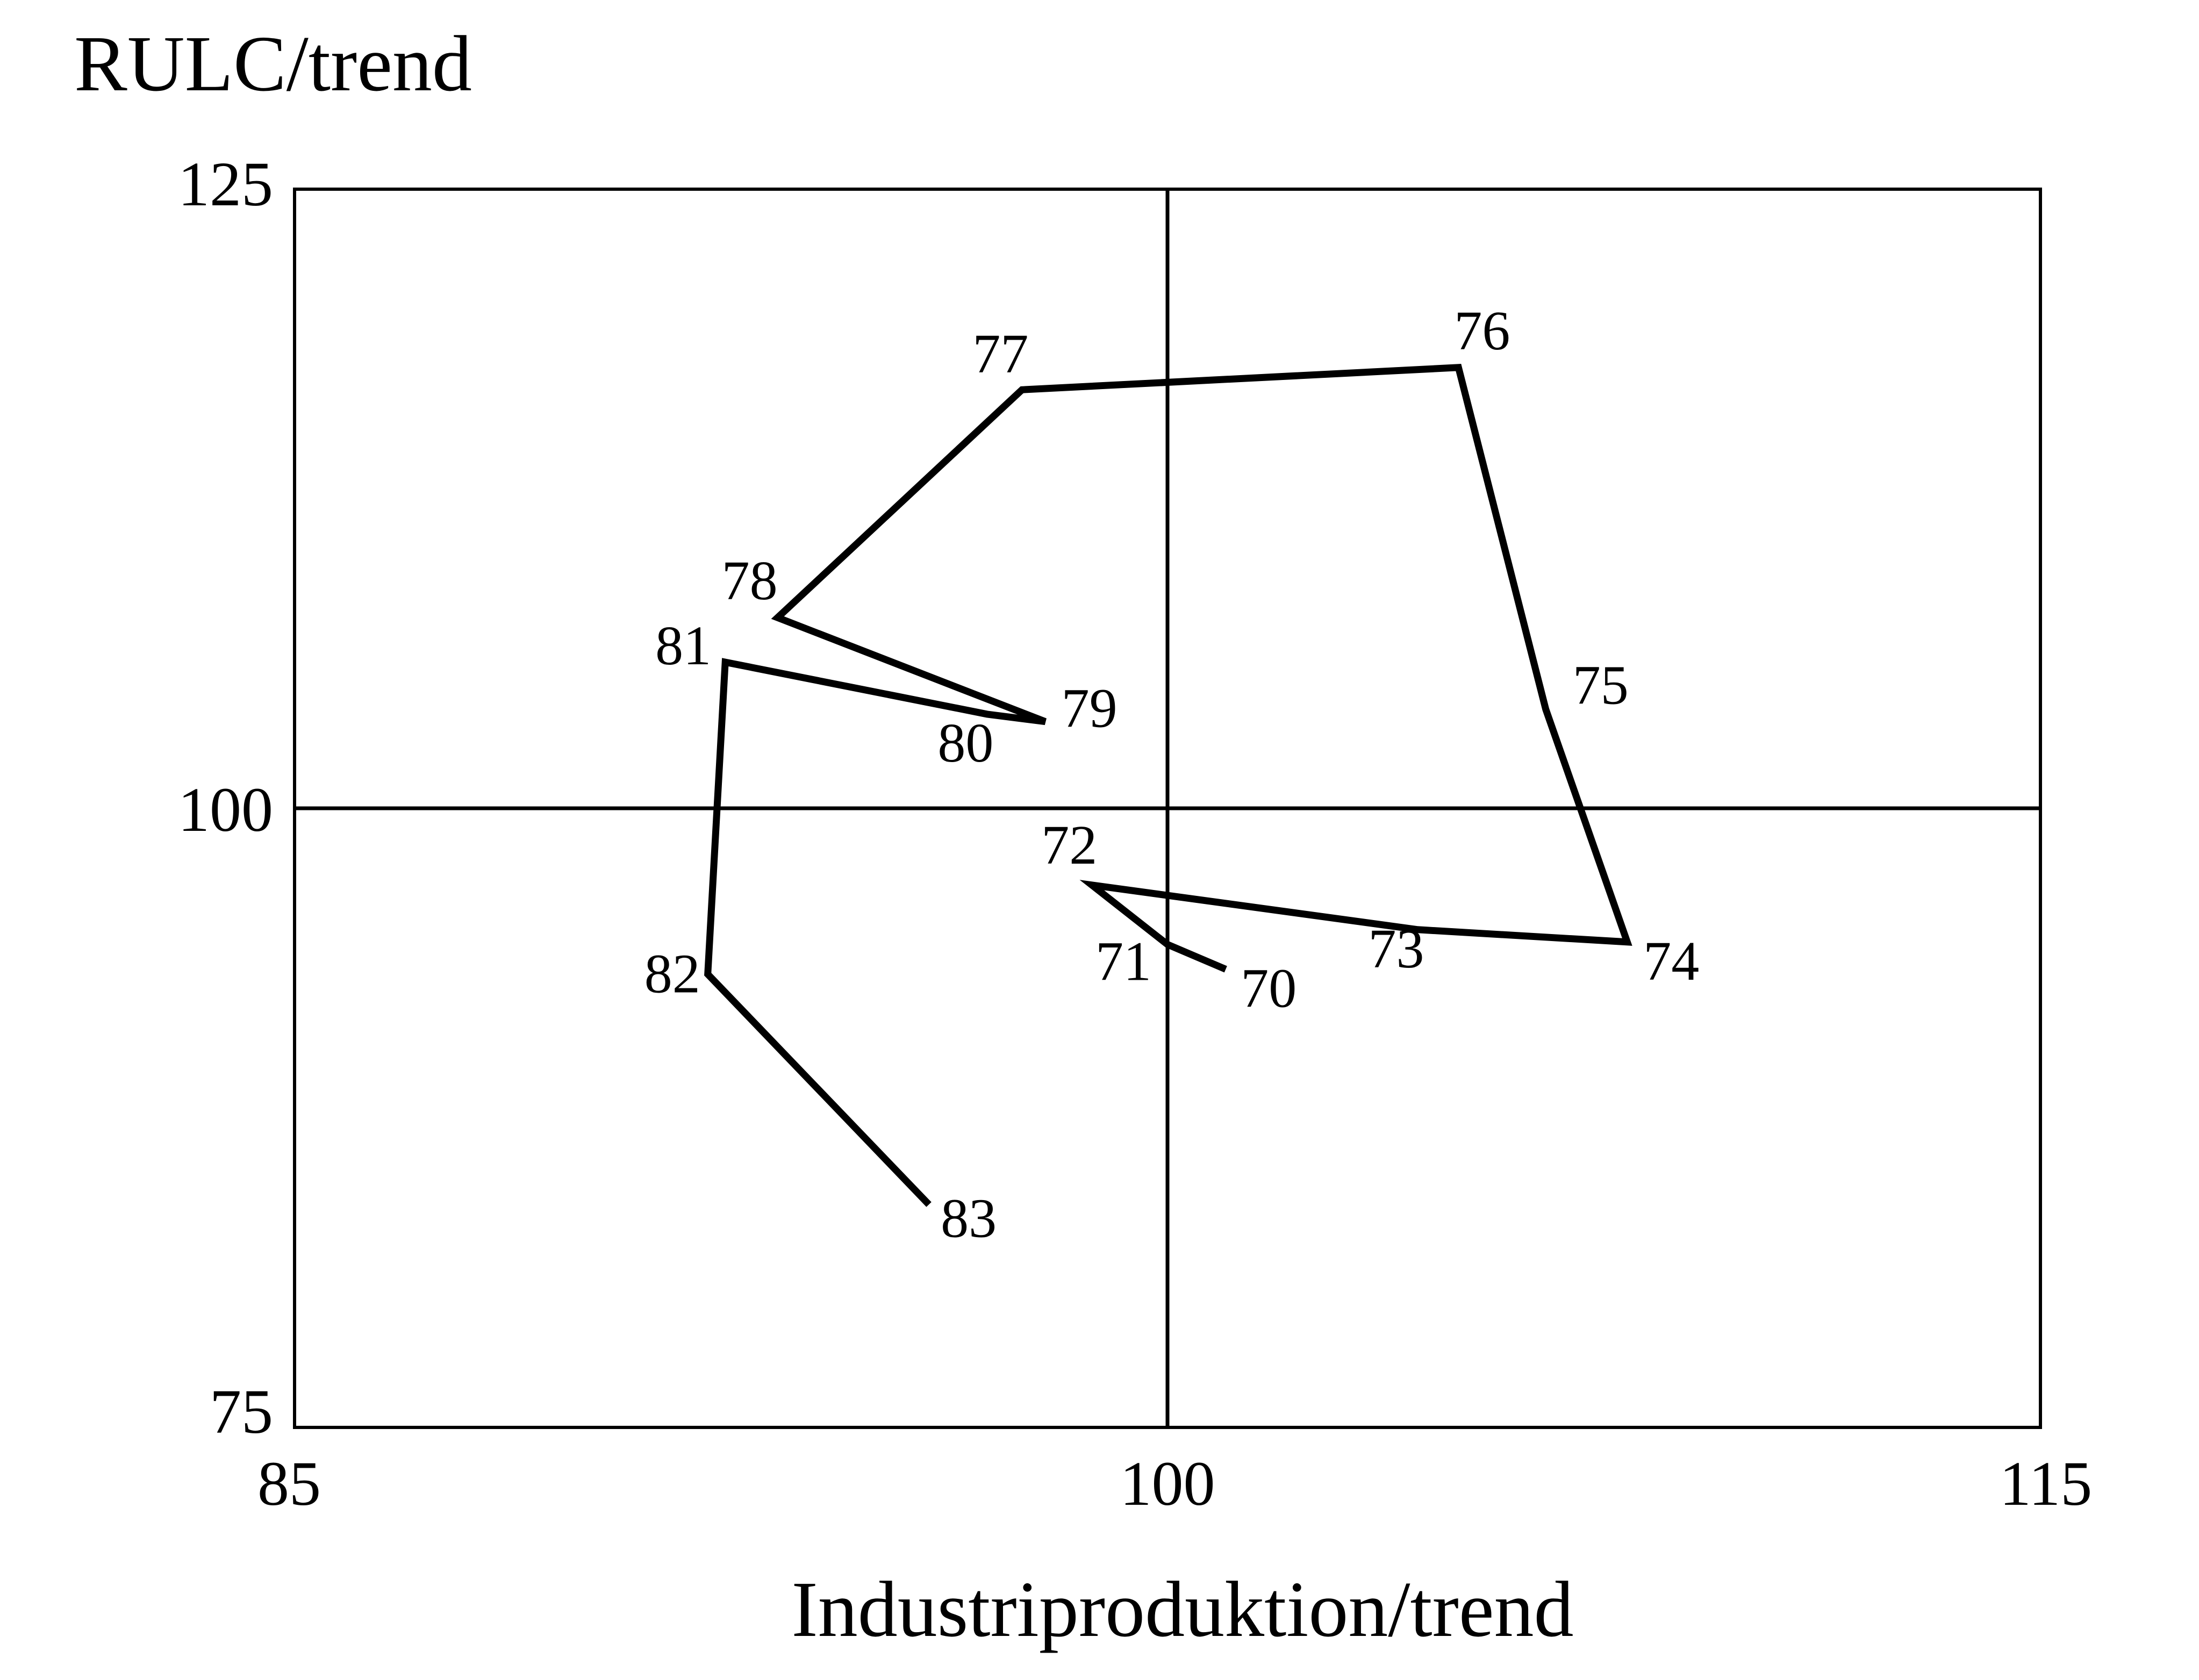 Image resolution: width=2199 pixels, height=1680 pixels. Describe the element at coordinates (1671, 961) in the screenshot. I see `point-label-74: 74` at that location.